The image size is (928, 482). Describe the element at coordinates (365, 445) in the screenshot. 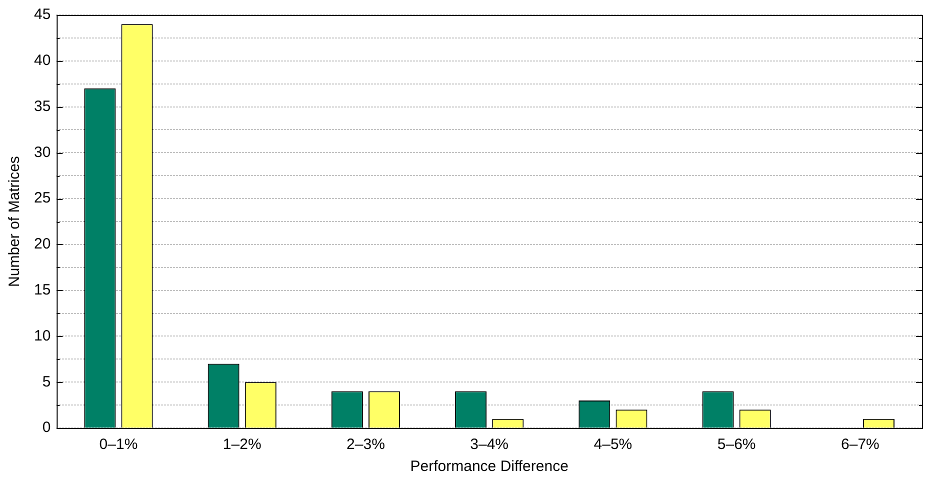

I see `x-tick-label: 2–3%` at that location.